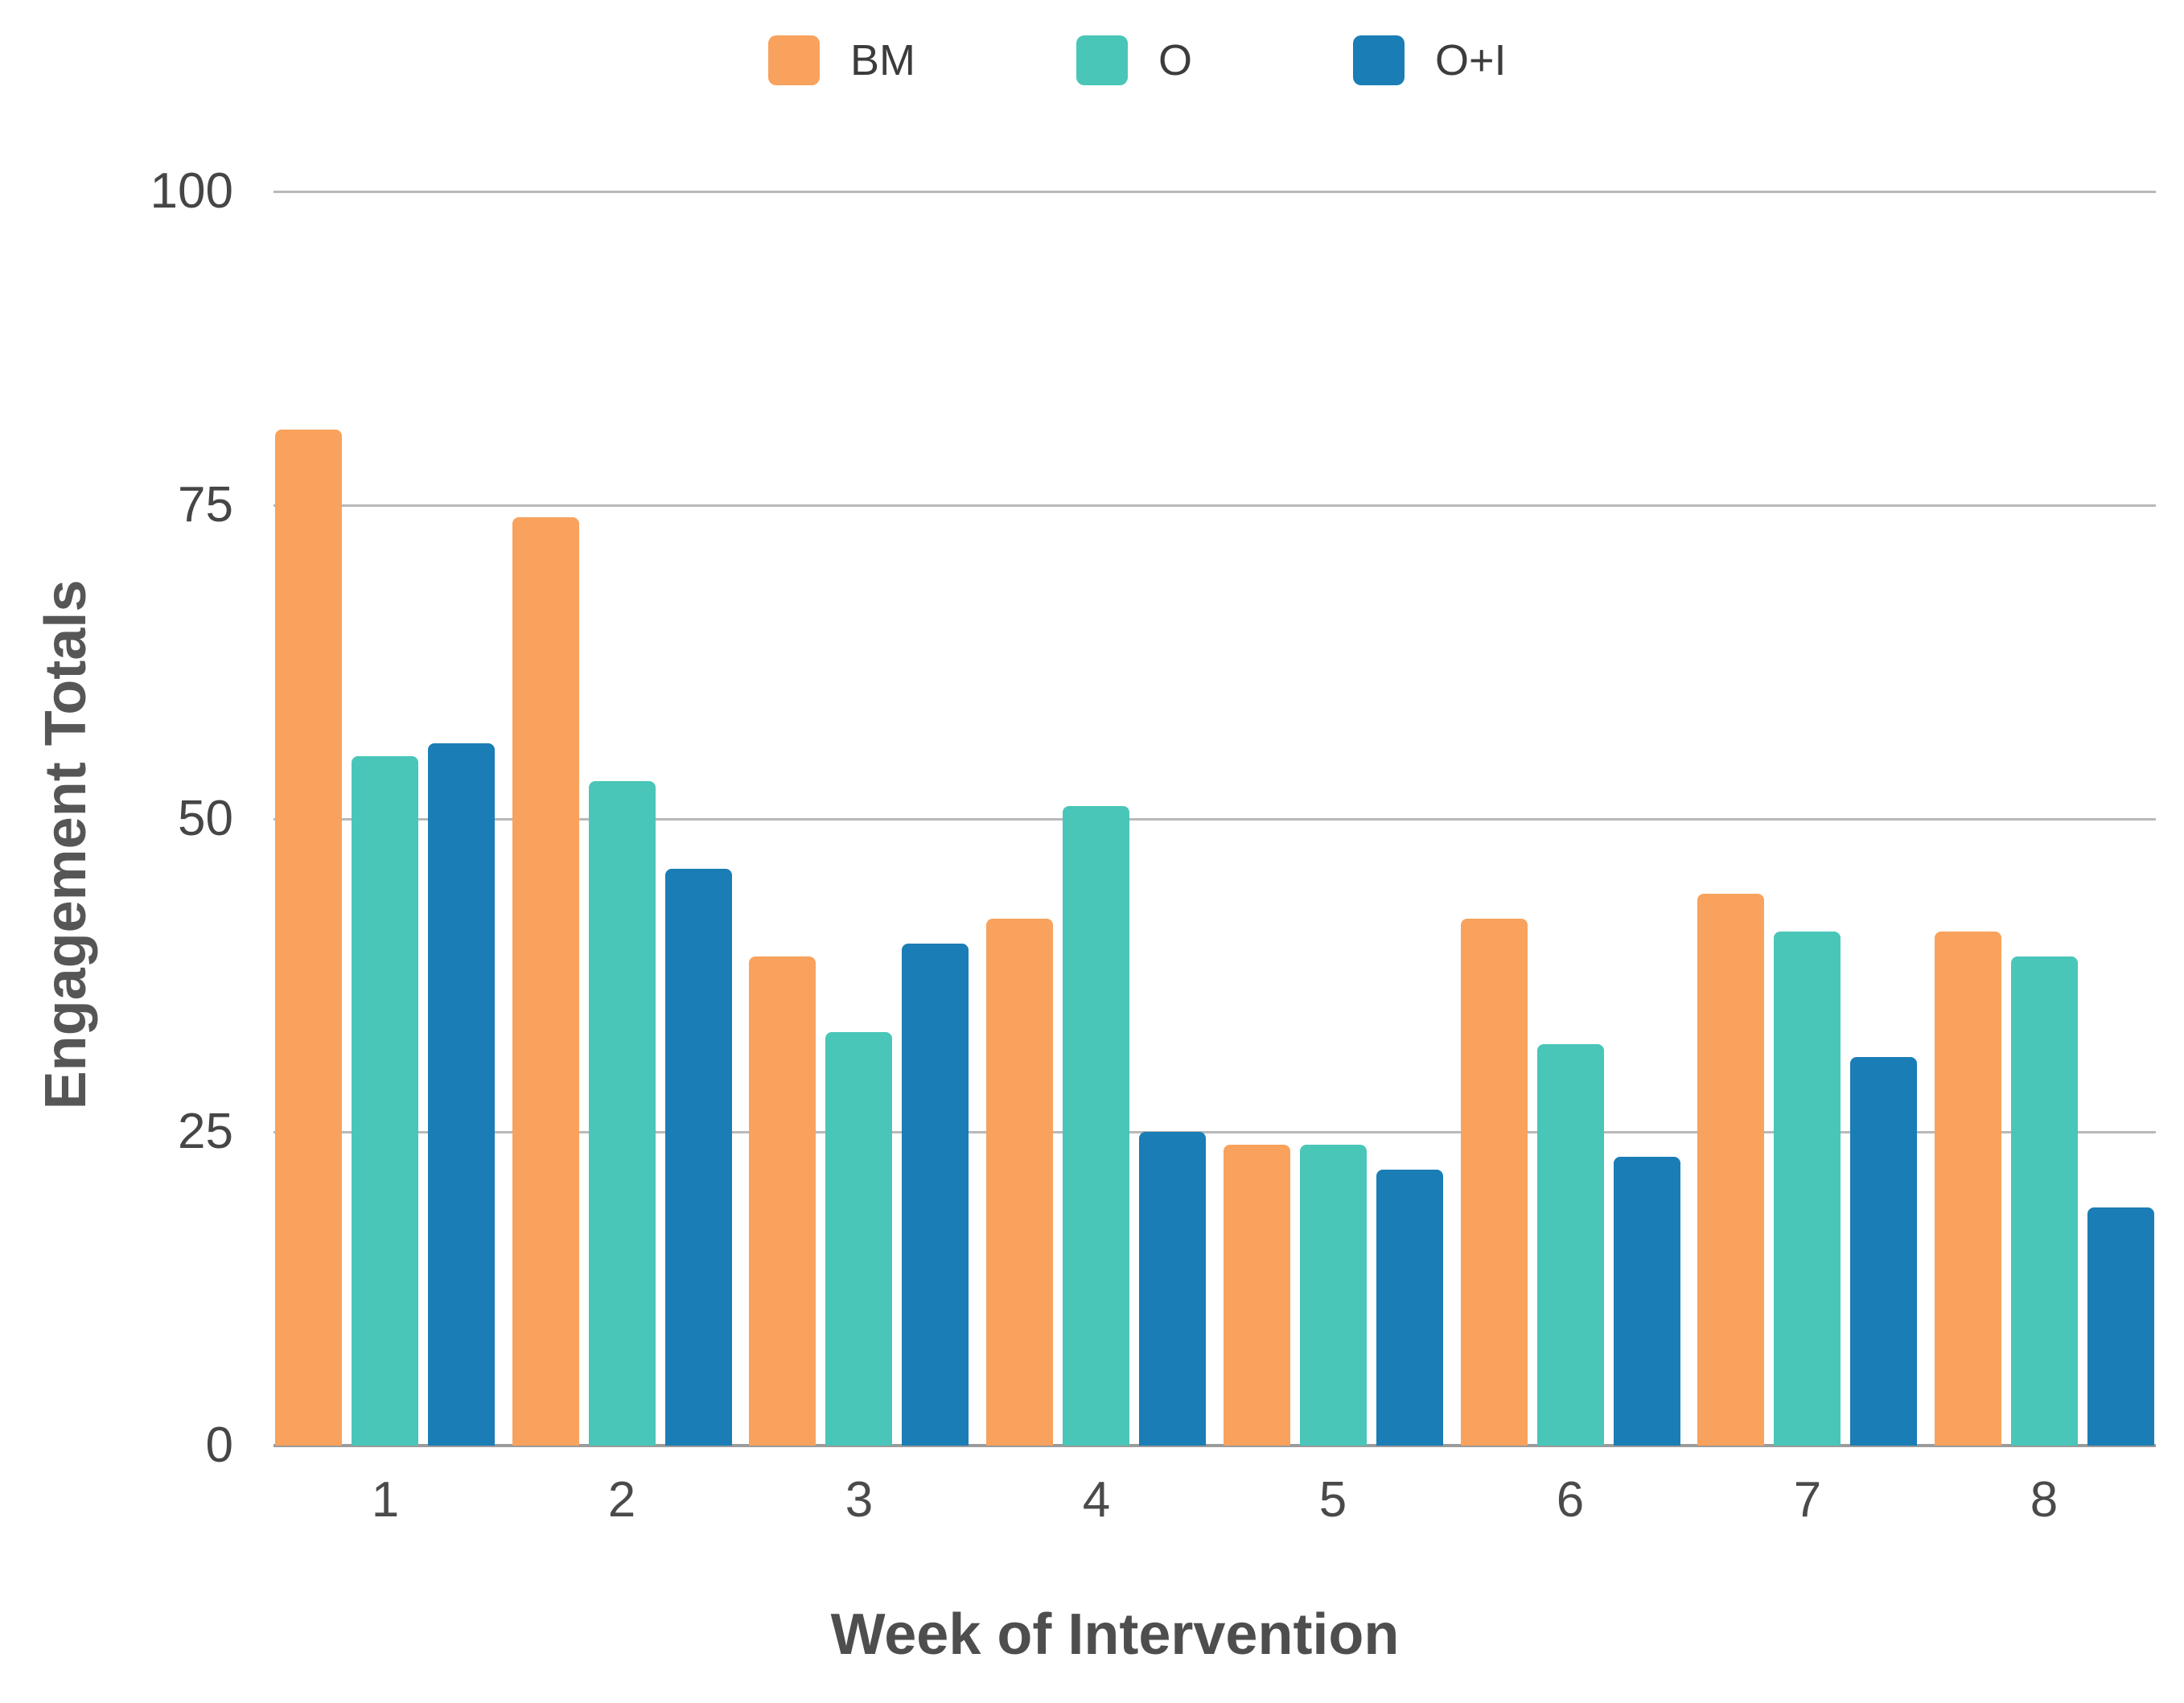 The height and width of the screenshot is (1703, 2184). I want to click on legend-label-o: O, so click(1175, 60).